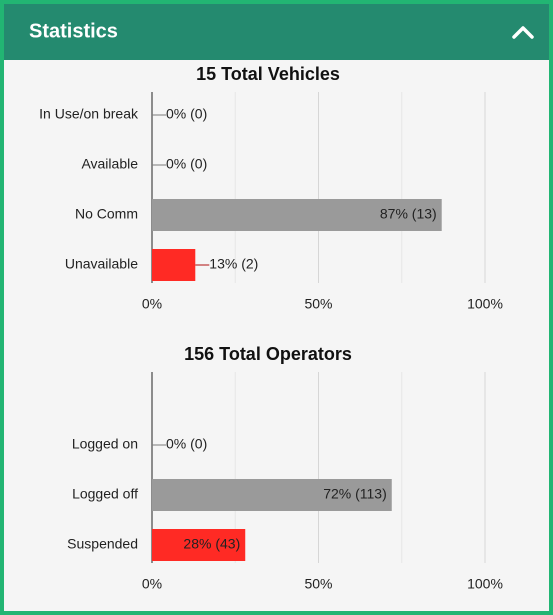 This screenshot has width=553, height=615. Describe the element at coordinates (89, 114) in the screenshot. I see `category-label: In Use/on break` at that location.